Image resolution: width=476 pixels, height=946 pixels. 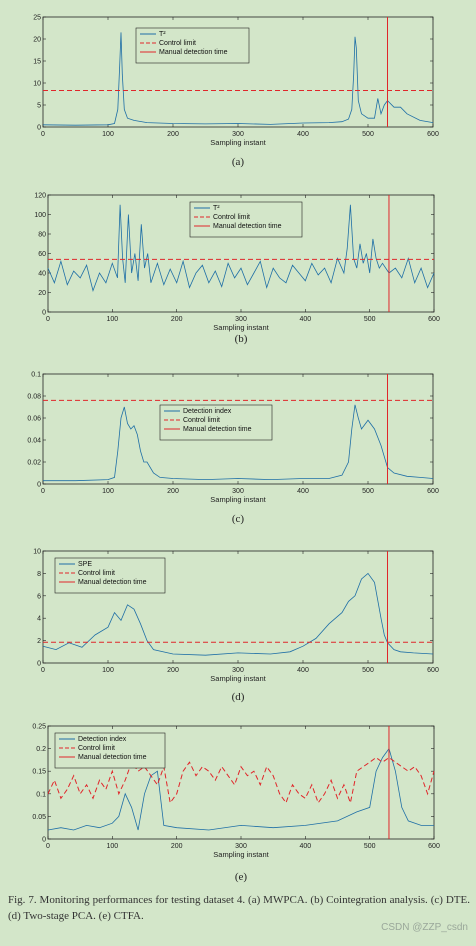 I want to click on legend-box, so click(x=110, y=750).